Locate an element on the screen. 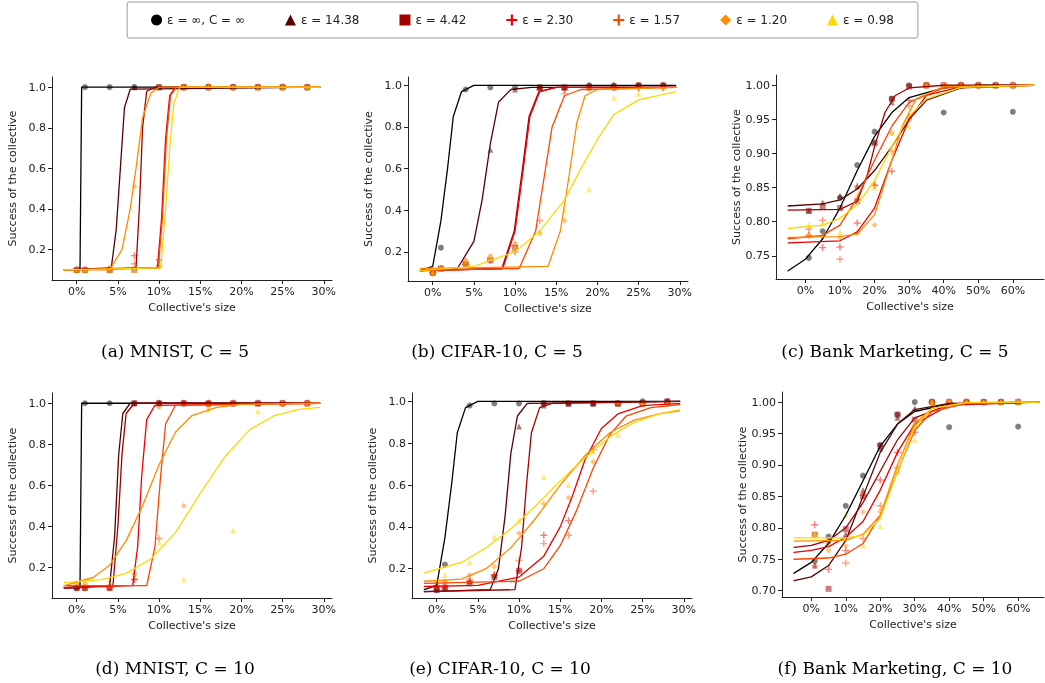 The height and width of the screenshot is (683, 1045). text: (b) CIFAR-10, C = 5 is located at coordinates (497, 350).